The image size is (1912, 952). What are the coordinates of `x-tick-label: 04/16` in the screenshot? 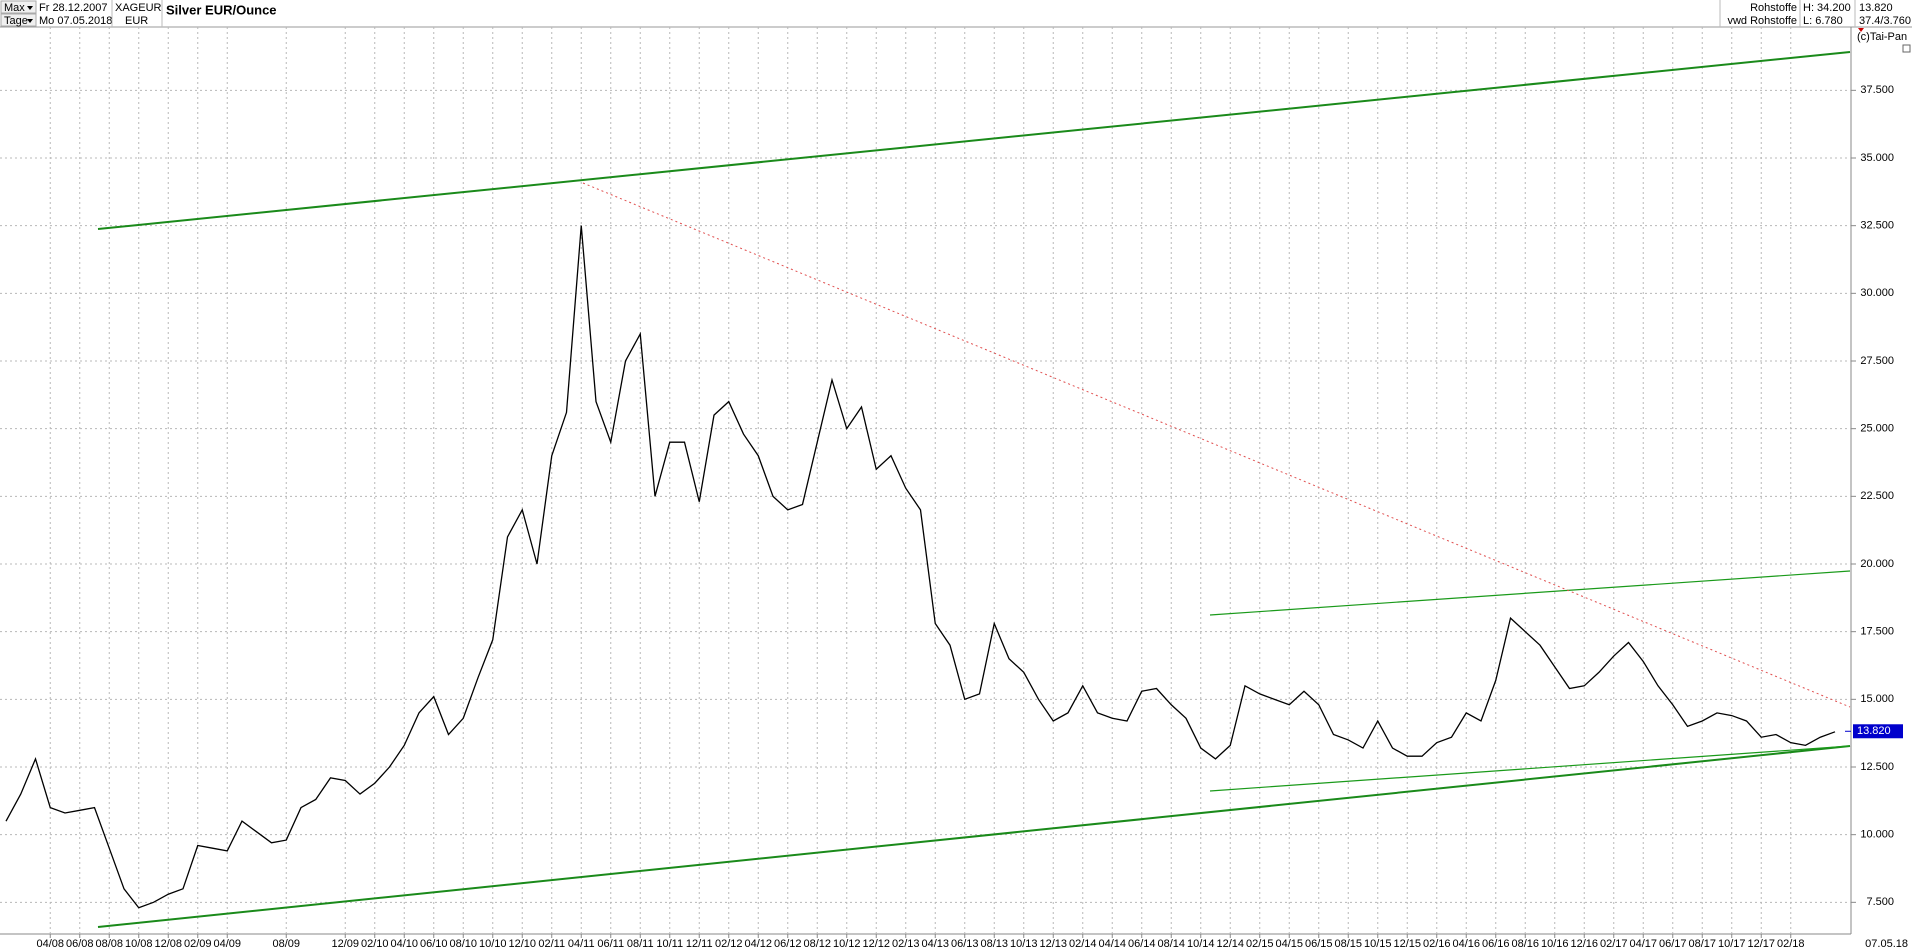 It's located at (1466, 944).